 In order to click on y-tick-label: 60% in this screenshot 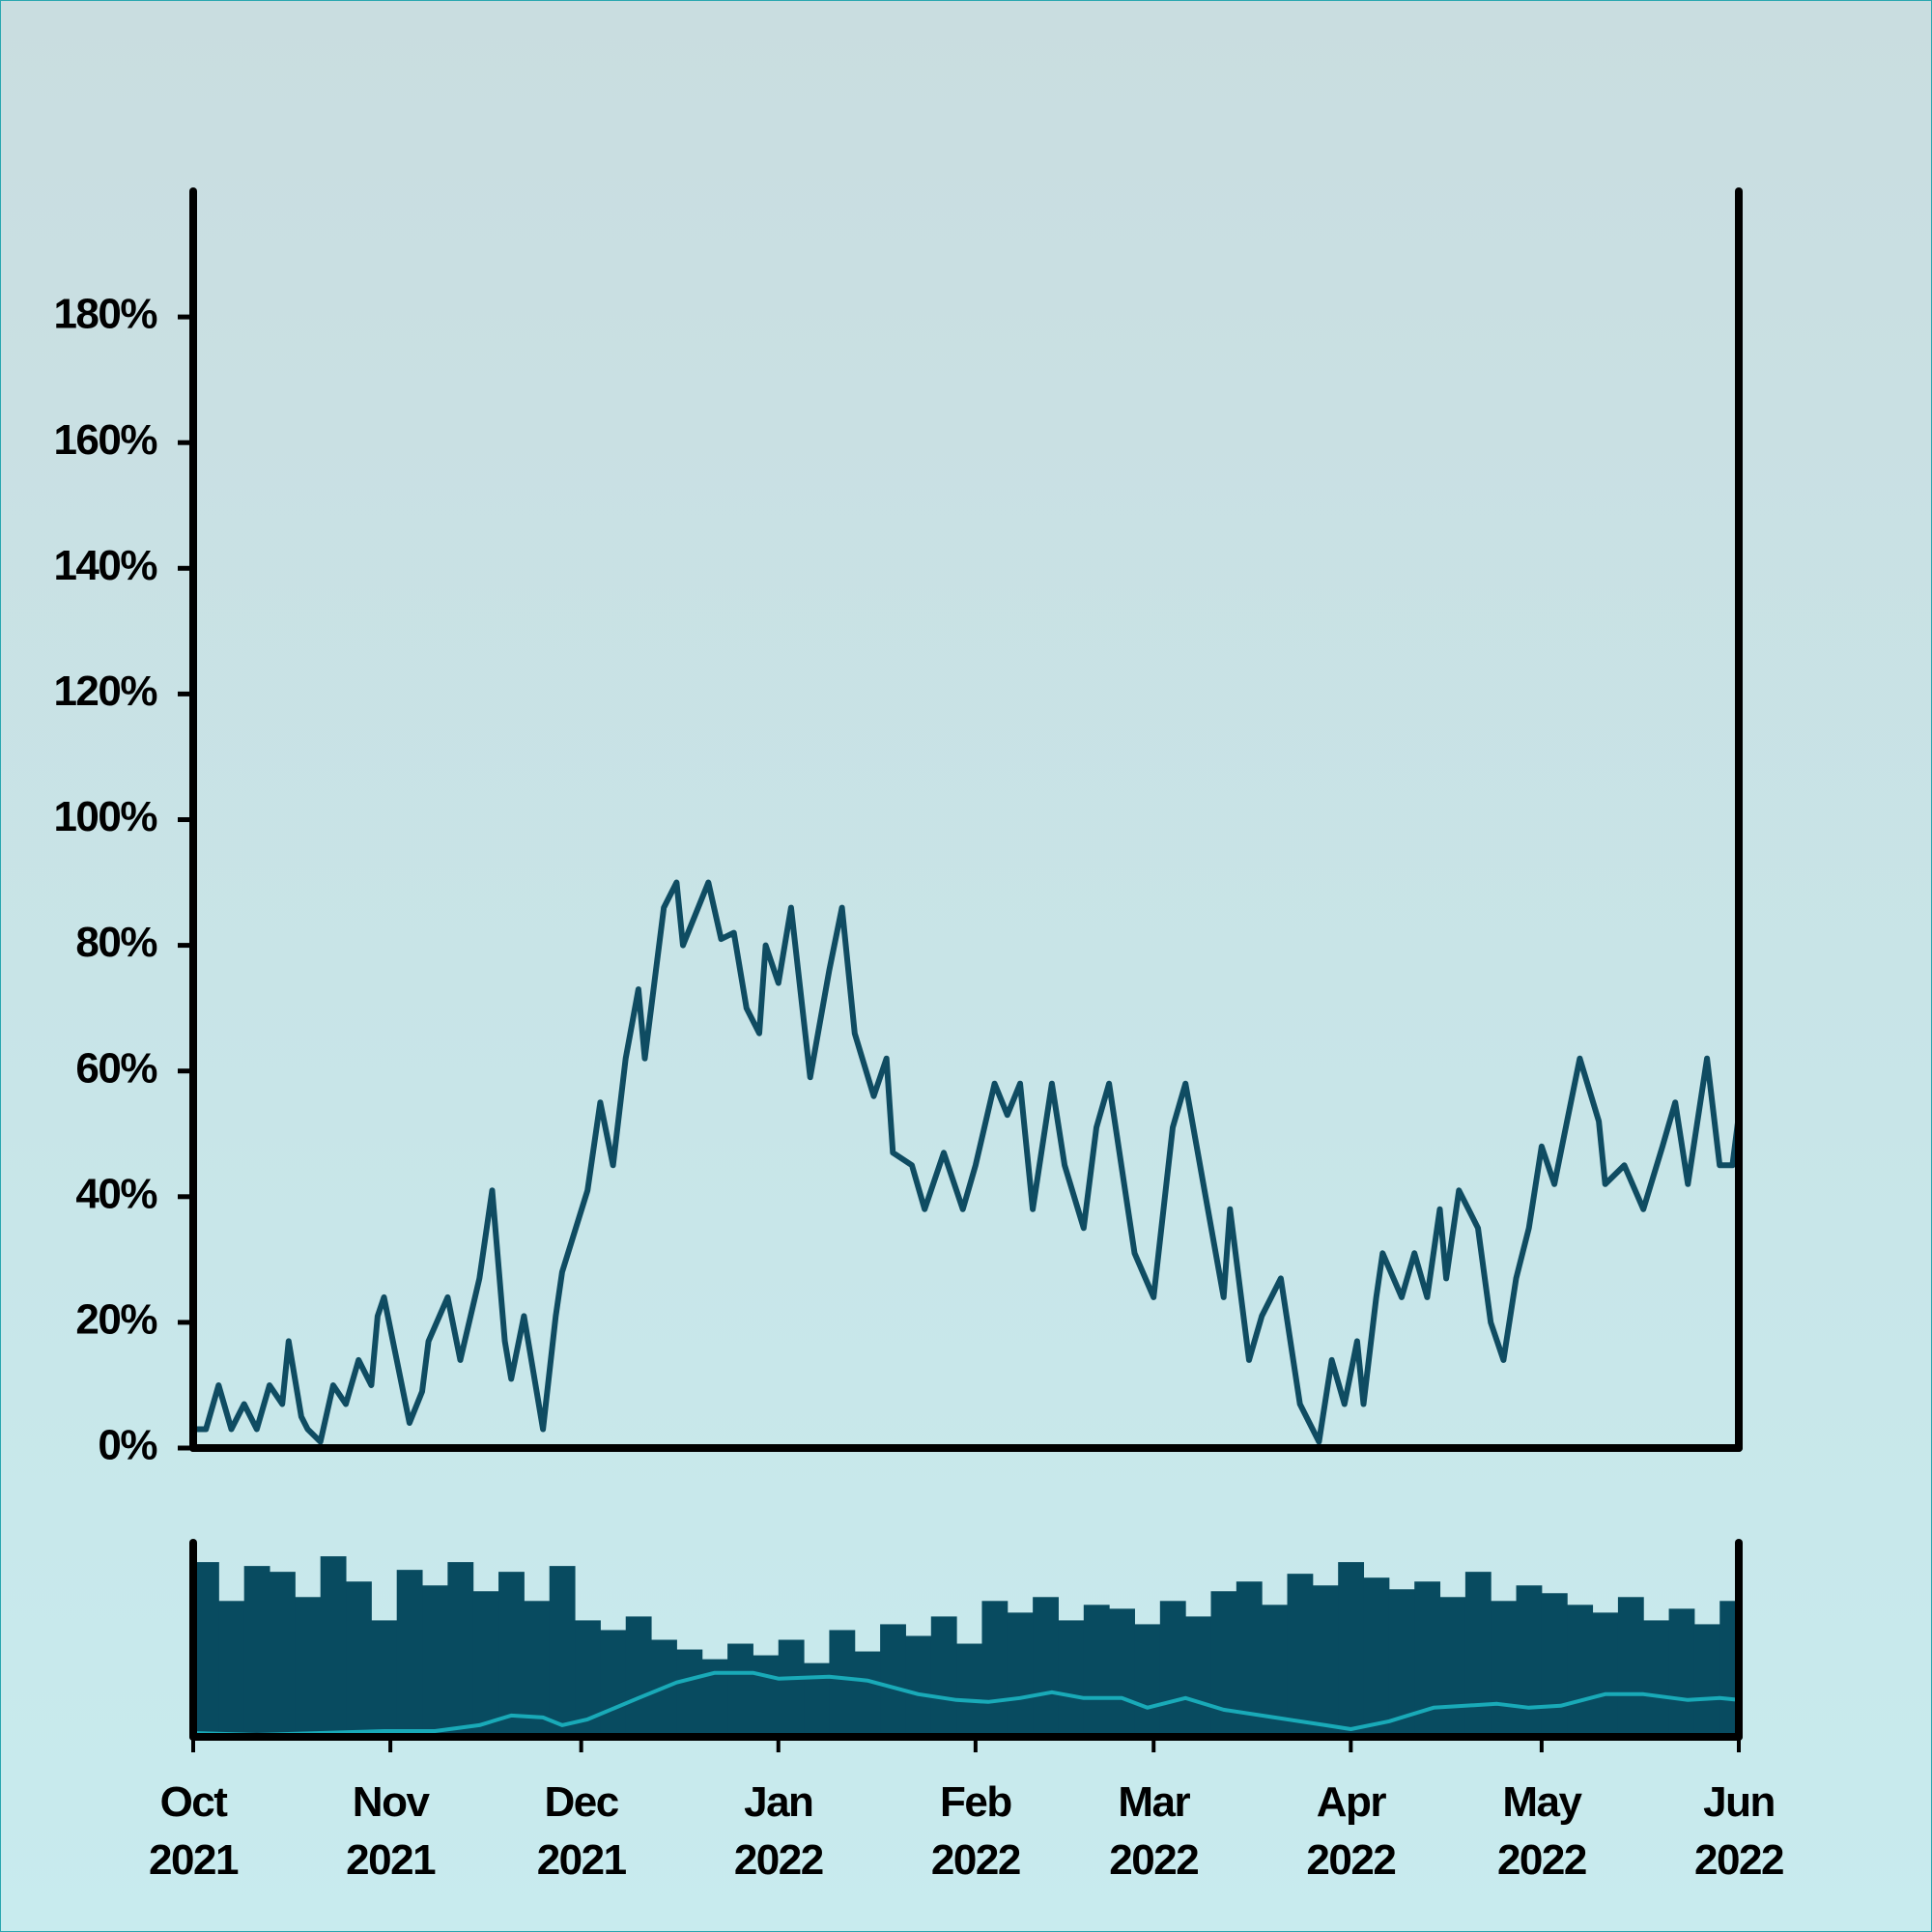, I will do `click(115, 1068)`.